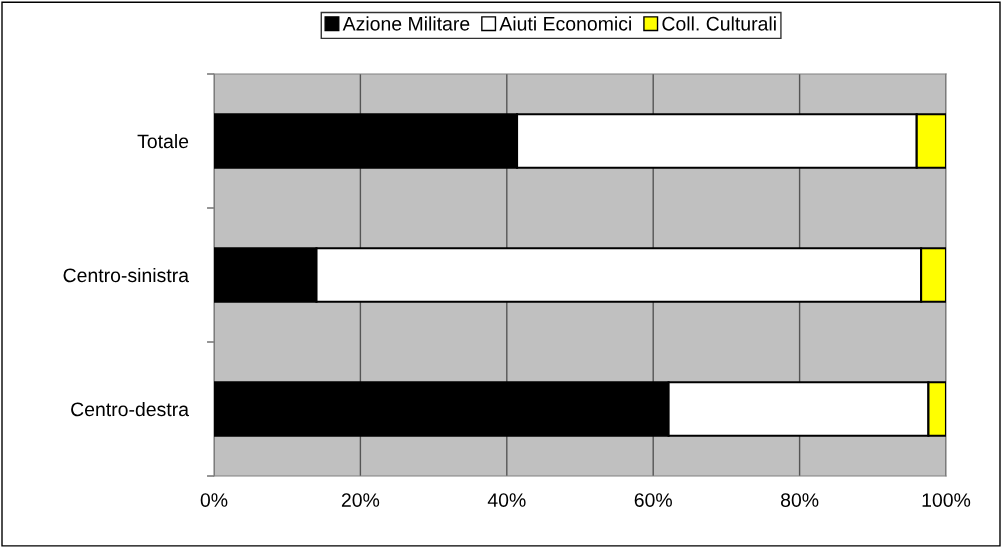 Image resolution: width=1002 pixels, height=547 pixels. Describe the element at coordinates (163, 141) in the screenshot. I see `y-tick-label: Totale` at that location.